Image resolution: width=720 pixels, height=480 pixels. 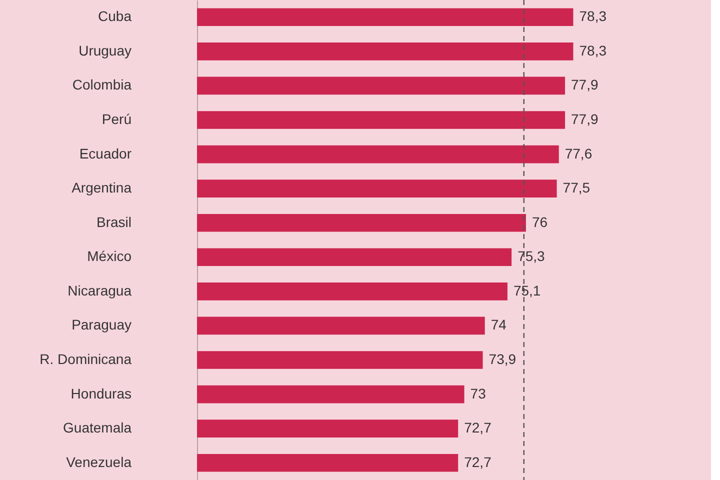 I want to click on y-tick-label: Honduras, so click(x=101, y=393).